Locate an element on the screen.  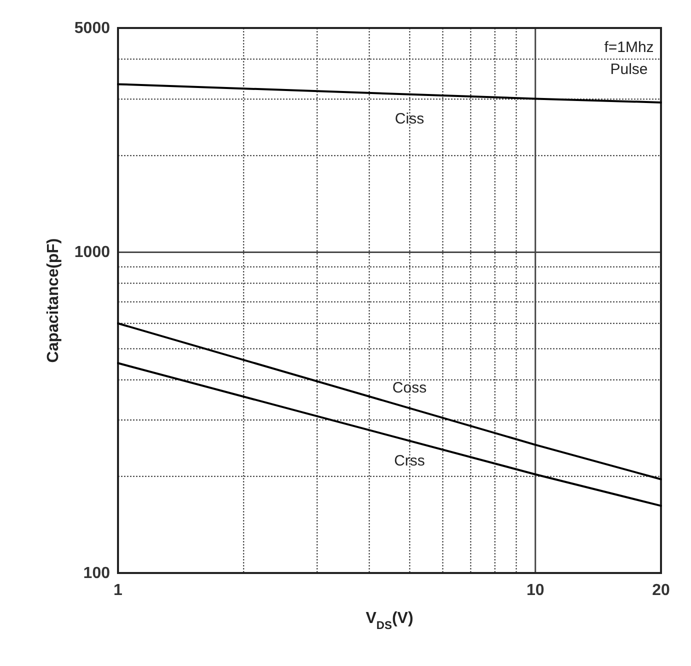
annotation: f=1Mhz is located at coordinates (629, 47).